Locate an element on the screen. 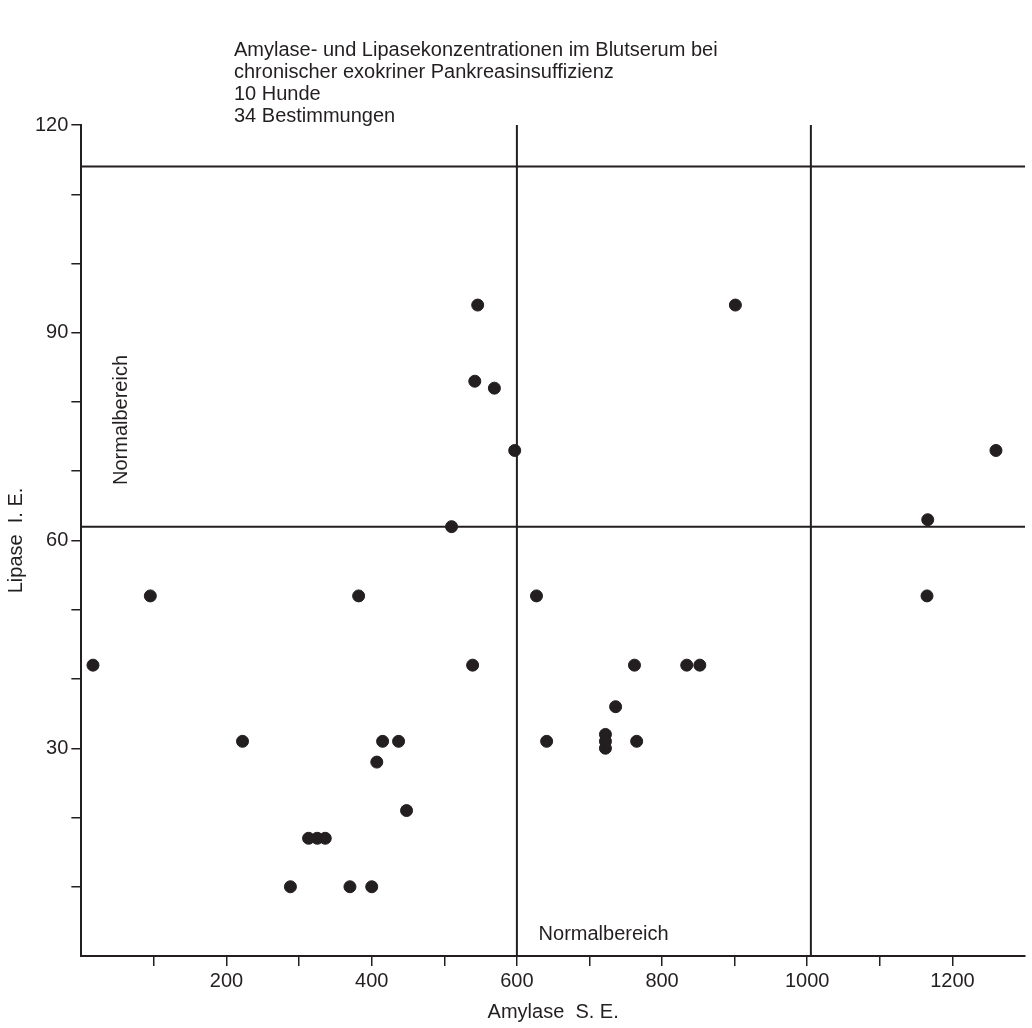 Image resolution: width=1032 pixels, height=1028 pixels. y-tick-label: 90 is located at coordinates (57, 331).